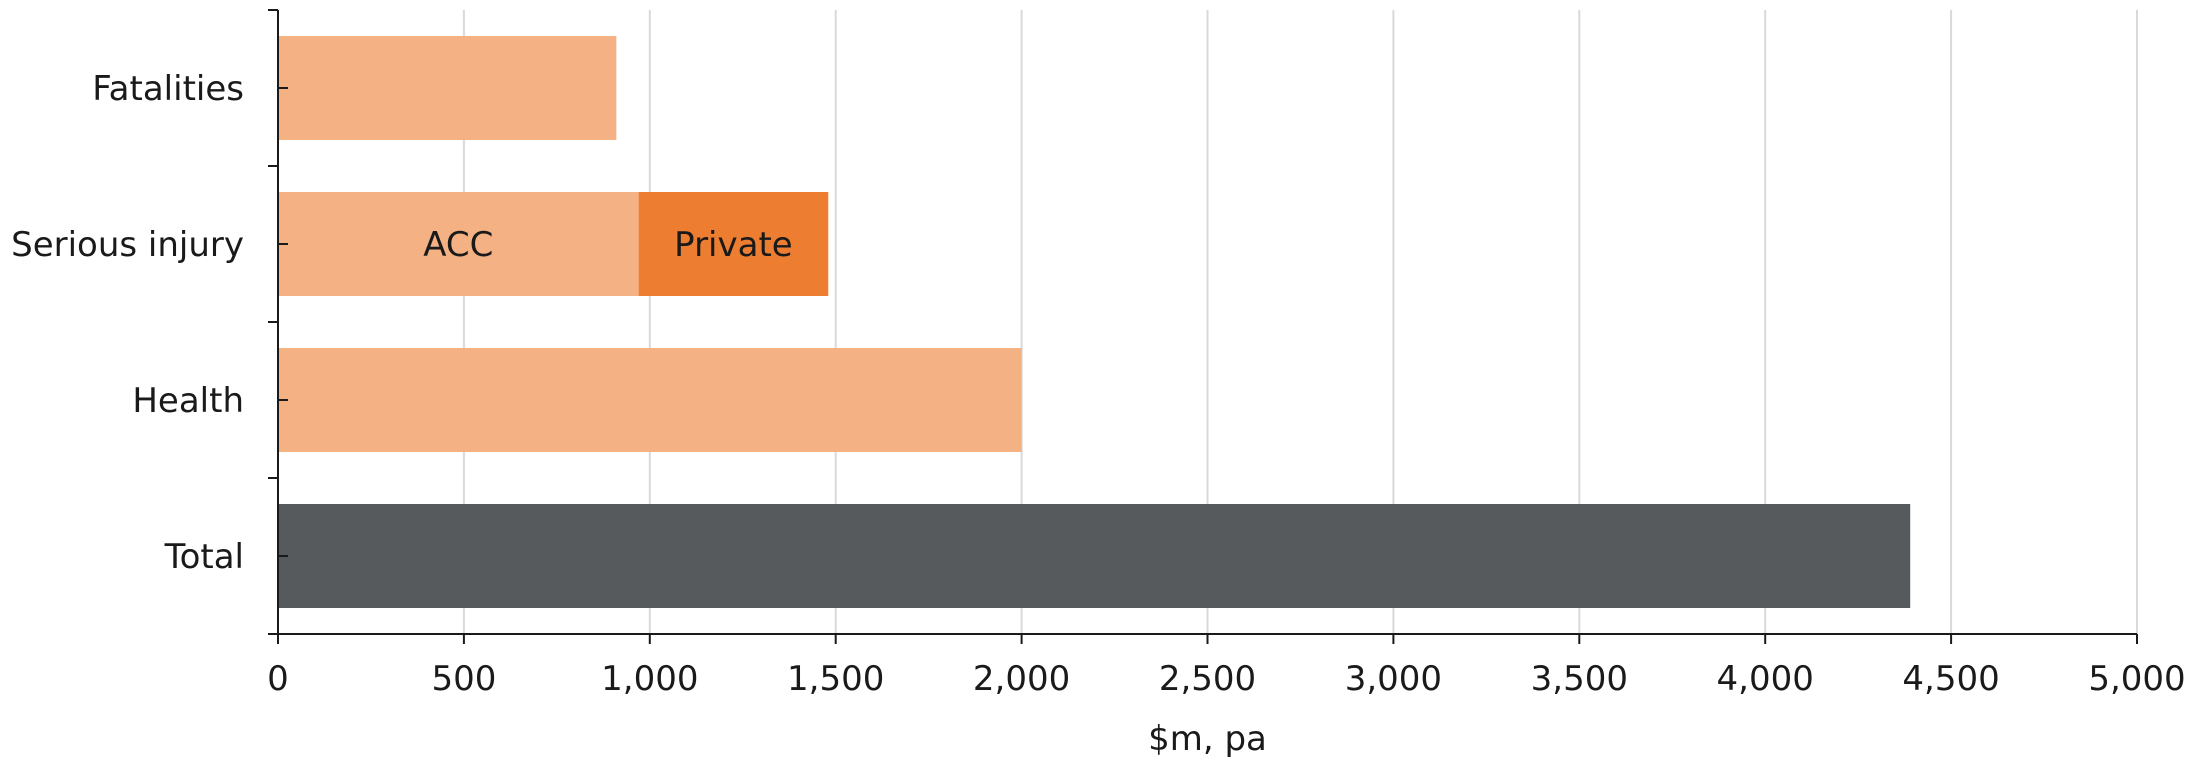  What do you see at coordinates (649, 679) in the screenshot?
I see `x-tick-label-1000: 1,000` at bounding box center [649, 679].